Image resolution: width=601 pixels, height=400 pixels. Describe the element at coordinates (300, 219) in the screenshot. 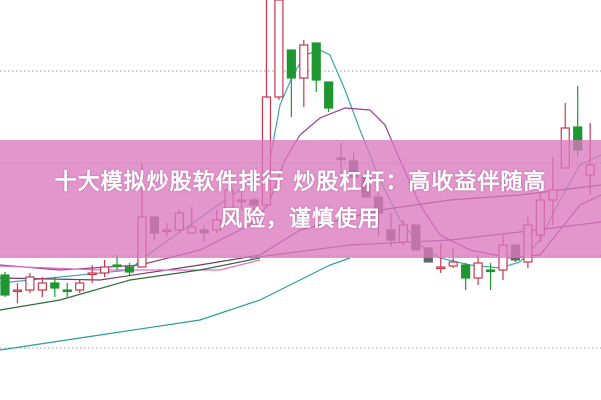

I see `headline-line-2: 风险，谨慎使用` at that location.